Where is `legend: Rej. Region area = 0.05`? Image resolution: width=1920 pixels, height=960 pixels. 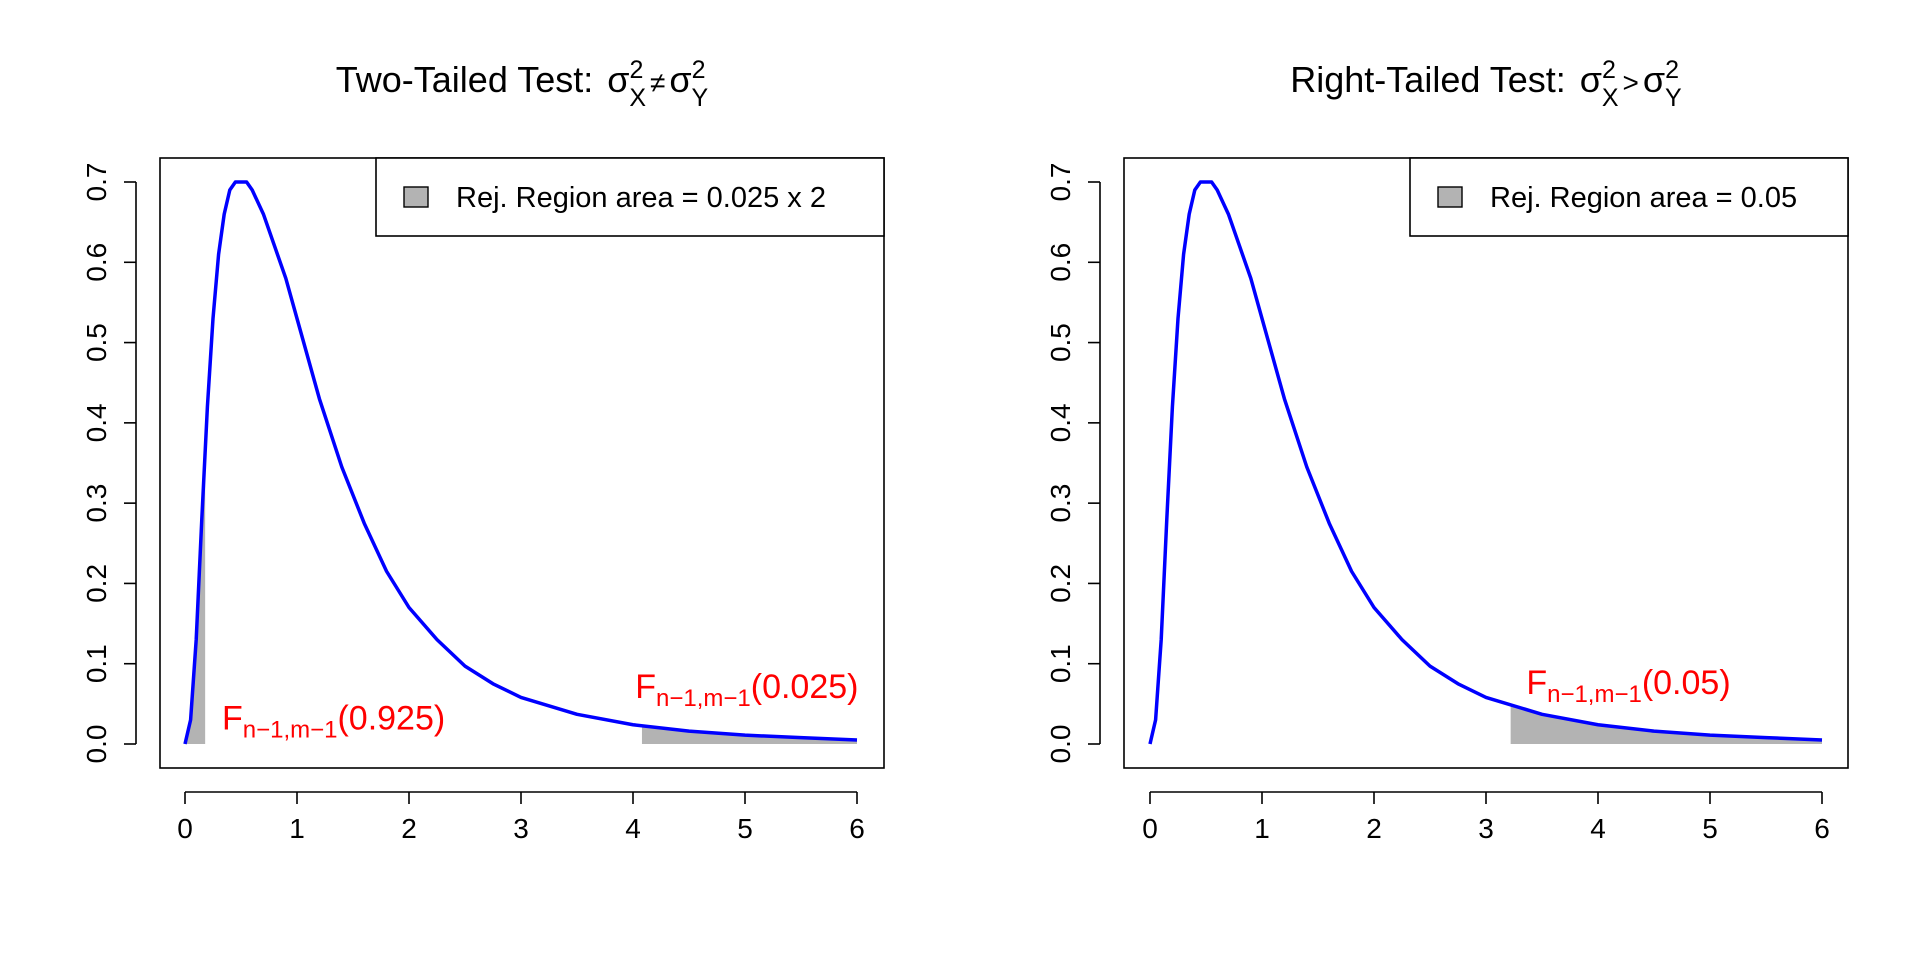 legend: Rej. Region area = 0.05 is located at coordinates (1629, 197).